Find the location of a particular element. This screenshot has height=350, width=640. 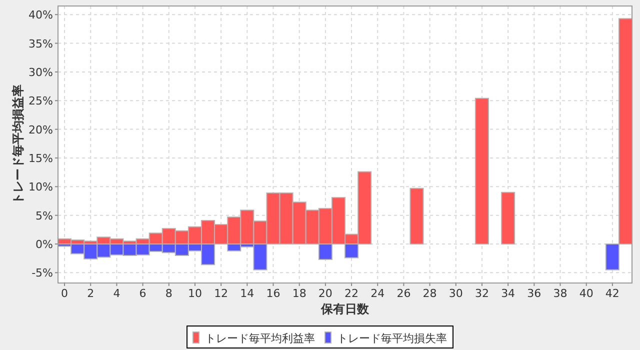

y-tick-label: 25% is located at coordinates (40, 101).